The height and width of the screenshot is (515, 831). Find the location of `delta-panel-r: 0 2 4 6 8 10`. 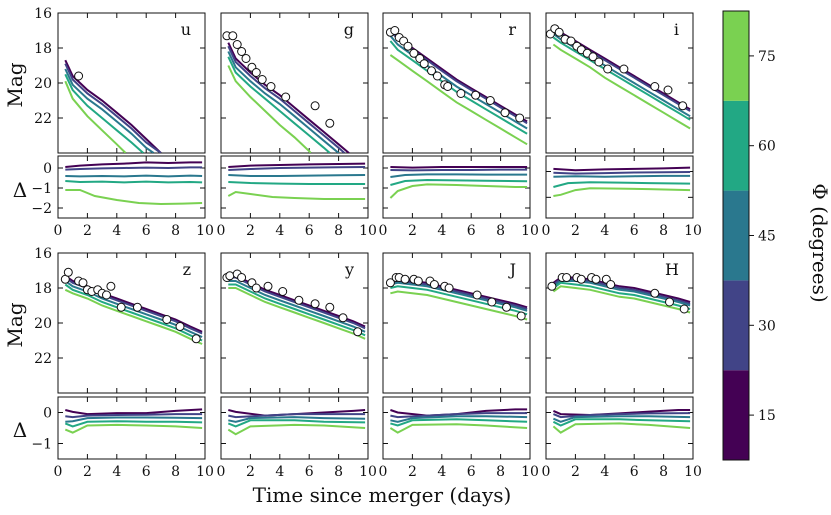

delta-panel-r: 0 2 4 6 8 10 is located at coordinates (459, 197).